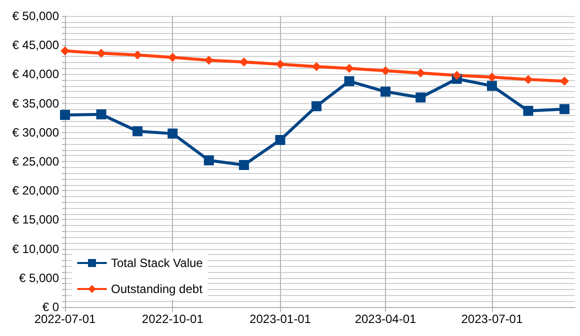  What do you see at coordinates (51, 307) in the screenshot?
I see `y-tick-label: € 0` at bounding box center [51, 307].